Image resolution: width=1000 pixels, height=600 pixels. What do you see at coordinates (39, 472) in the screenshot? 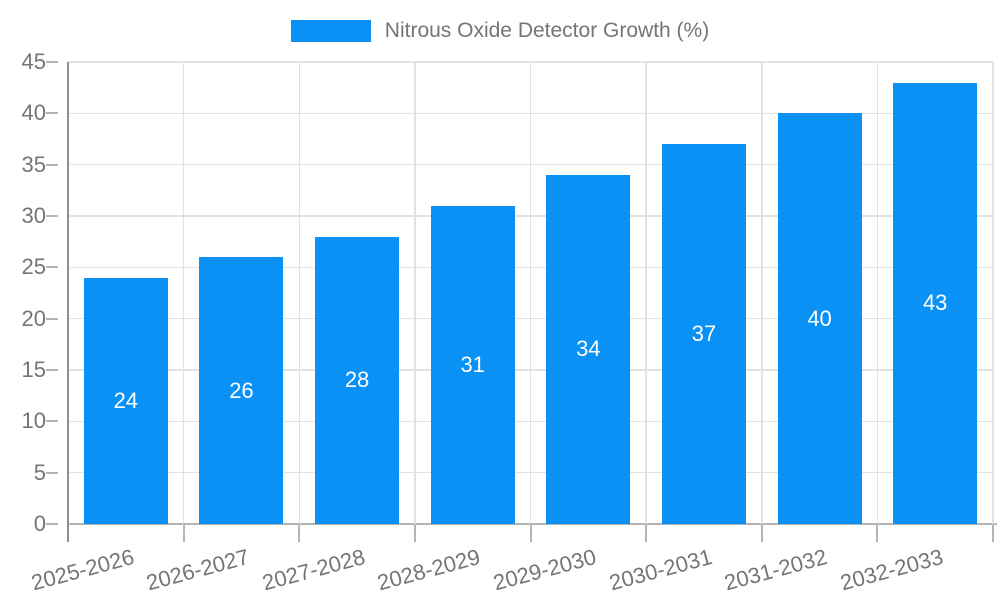
I see `y-axis-tick-label: 5` at bounding box center [39, 472].